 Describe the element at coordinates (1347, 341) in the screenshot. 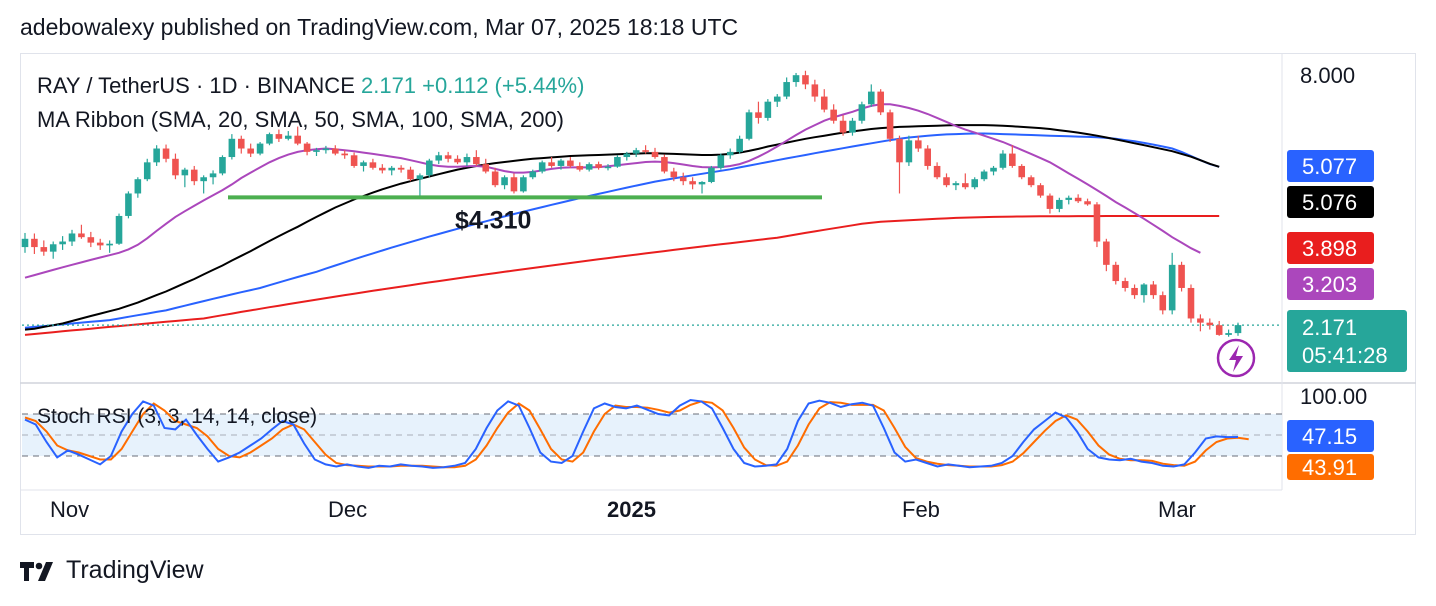

I see `last-price-badge: 2.171 05:41:28` at that location.